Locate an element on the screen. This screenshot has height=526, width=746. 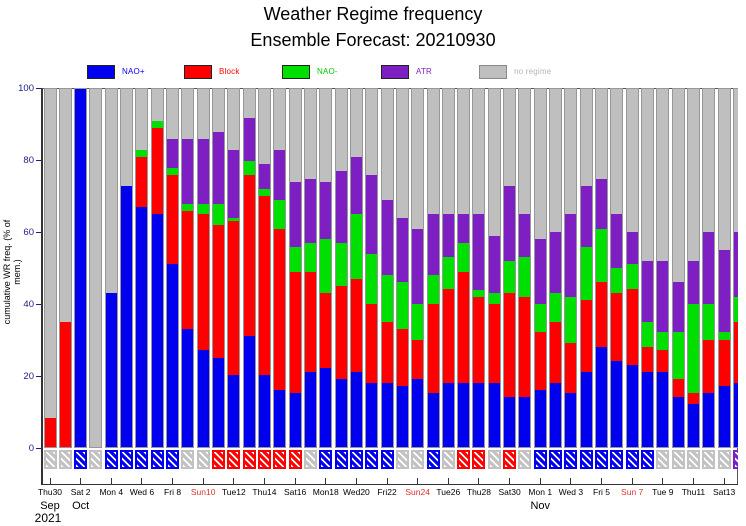
x-tick-label: Sat16 is located at coordinates (295, 492).